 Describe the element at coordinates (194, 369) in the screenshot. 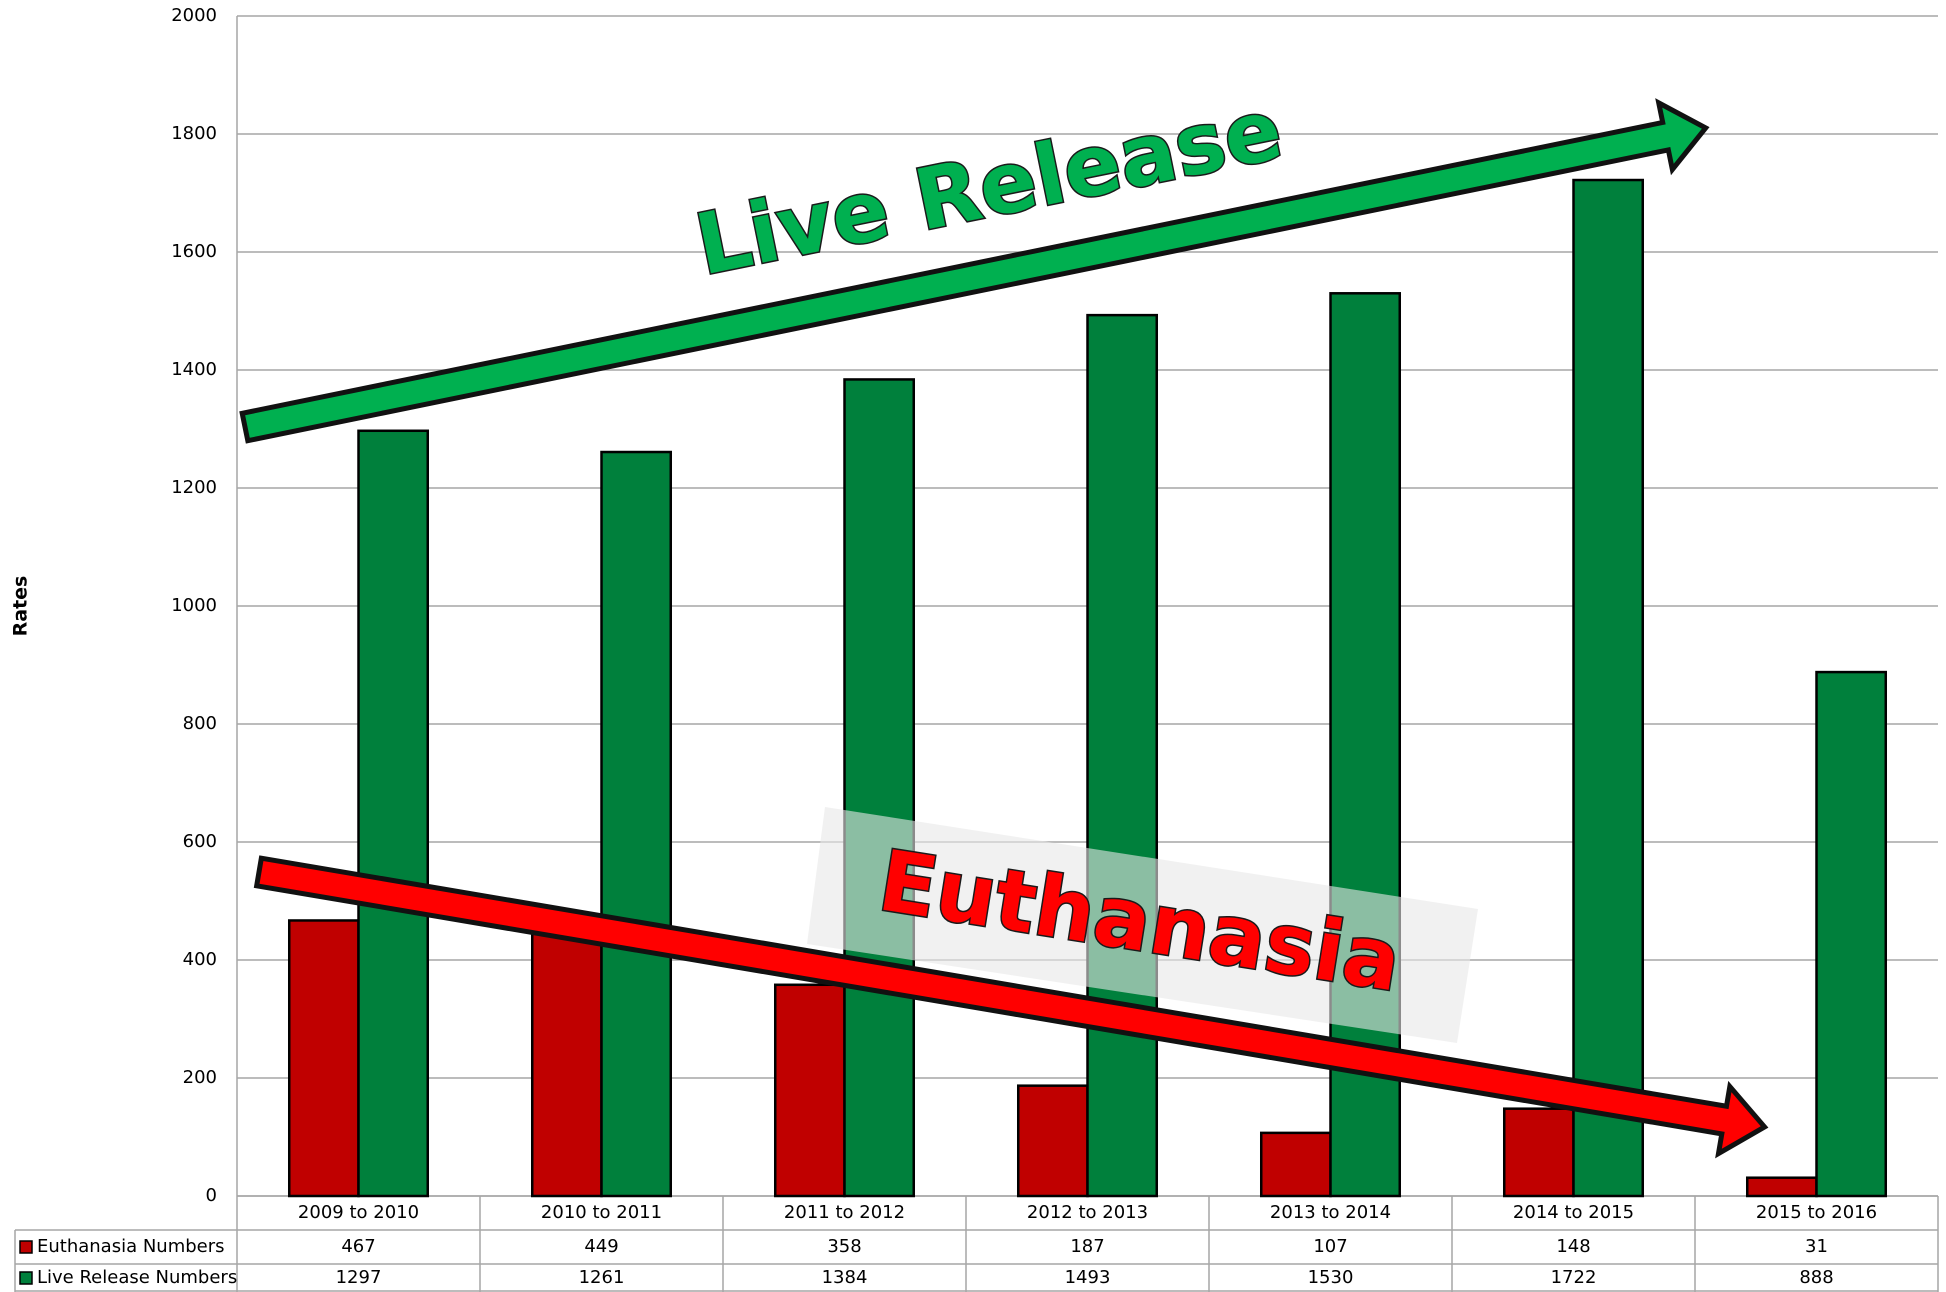

I see `y-tick-label: 1400` at that location.